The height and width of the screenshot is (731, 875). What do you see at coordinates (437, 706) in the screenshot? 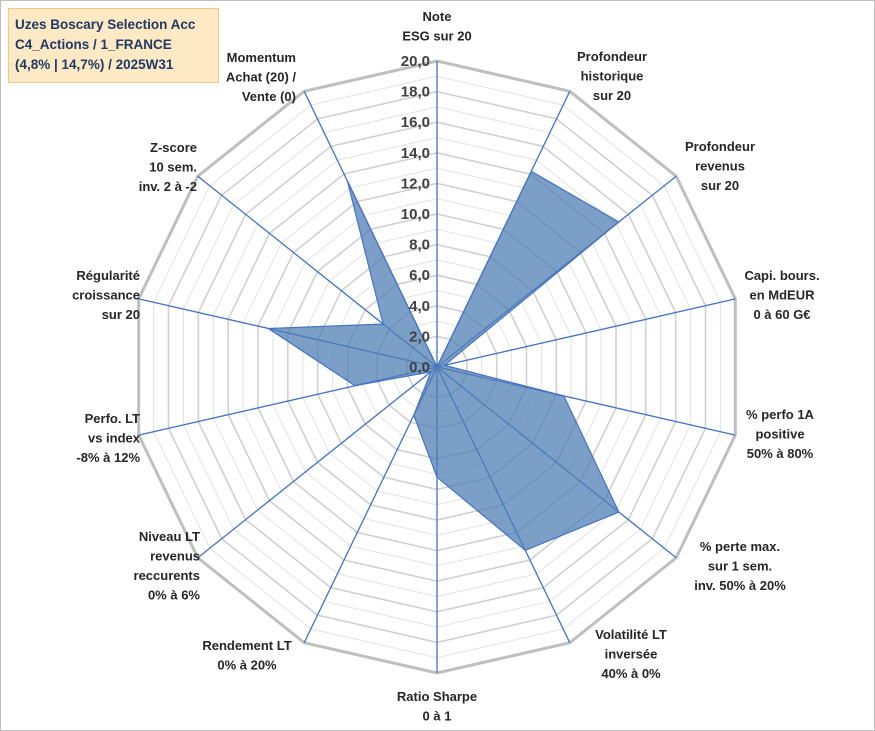
I see `axis-label: Ratio Sharpe 0 à 1` at bounding box center [437, 706].